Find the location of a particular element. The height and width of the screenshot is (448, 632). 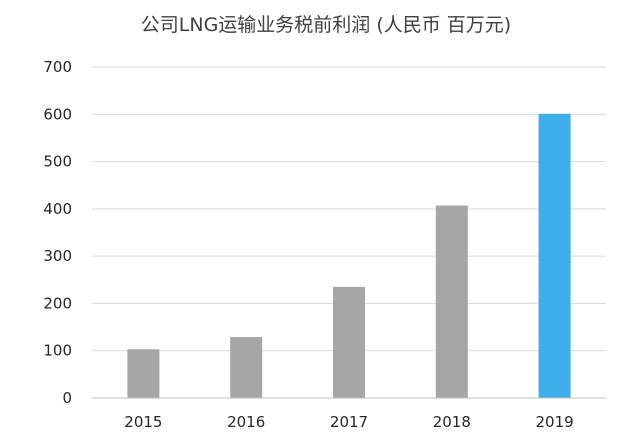

x-tick-label: 2015 is located at coordinates (143, 422).